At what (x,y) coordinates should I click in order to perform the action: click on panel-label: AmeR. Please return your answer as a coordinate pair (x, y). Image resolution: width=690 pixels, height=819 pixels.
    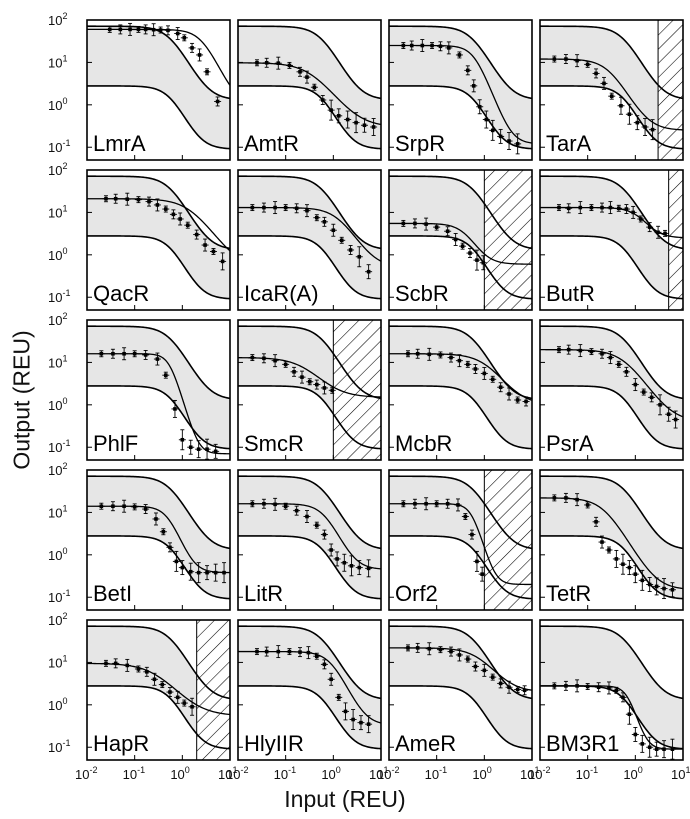
    Looking at the image, I should click on (425, 743).